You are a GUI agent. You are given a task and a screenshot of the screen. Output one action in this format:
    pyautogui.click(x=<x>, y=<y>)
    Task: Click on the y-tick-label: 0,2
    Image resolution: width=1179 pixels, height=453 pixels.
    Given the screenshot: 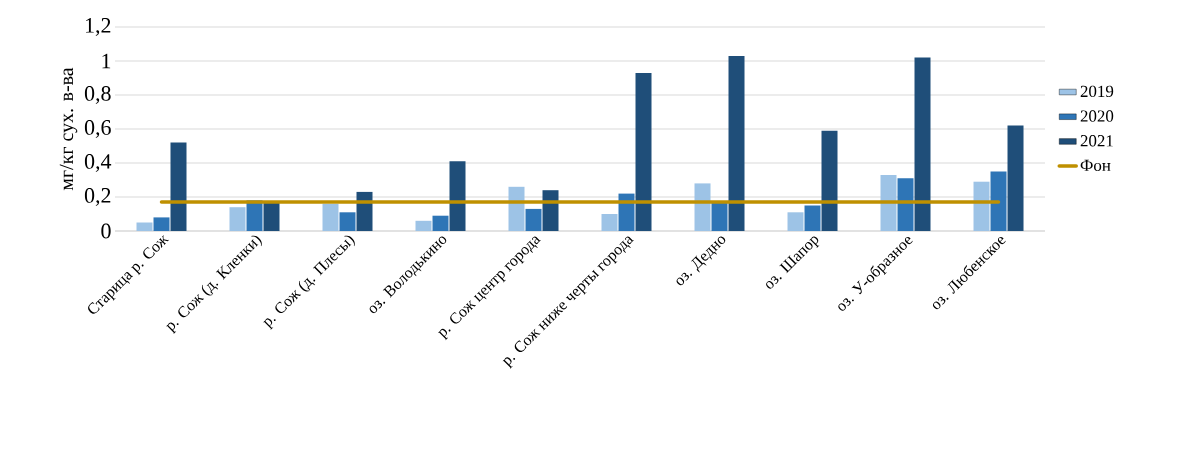 What is the action you would take?
    pyautogui.click(x=97, y=197)
    